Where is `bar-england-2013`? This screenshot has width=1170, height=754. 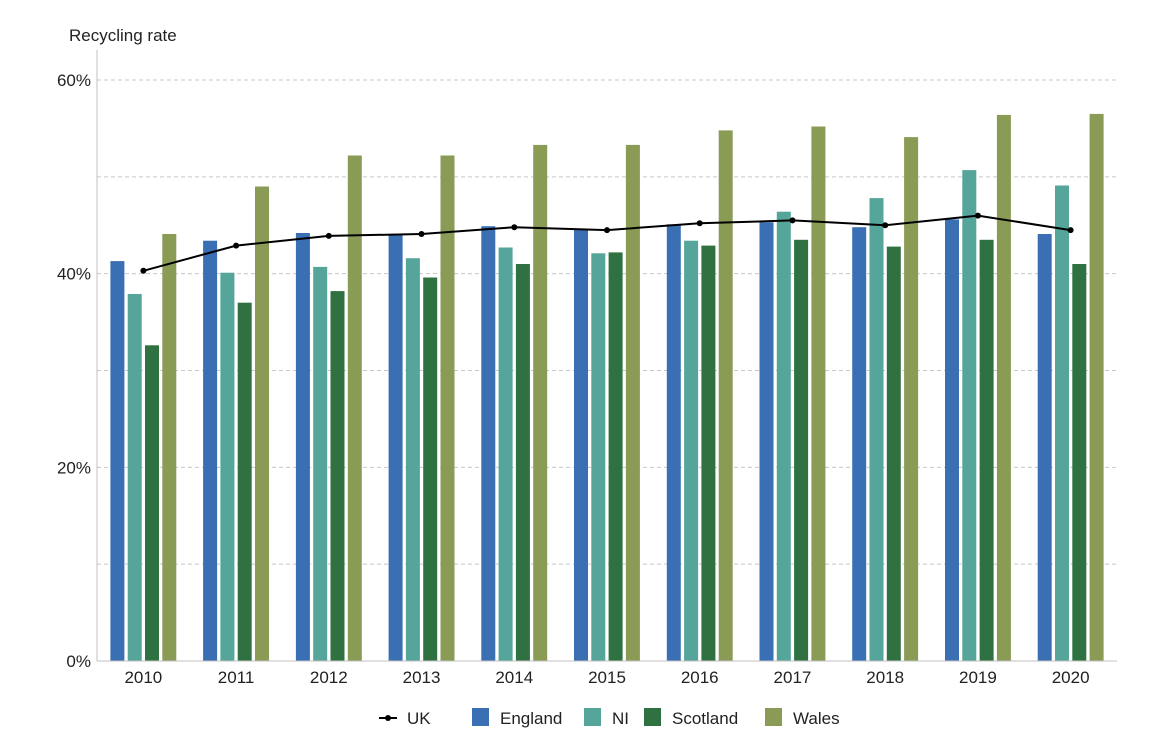 bar-england-2013 is located at coordinates (395, 447).